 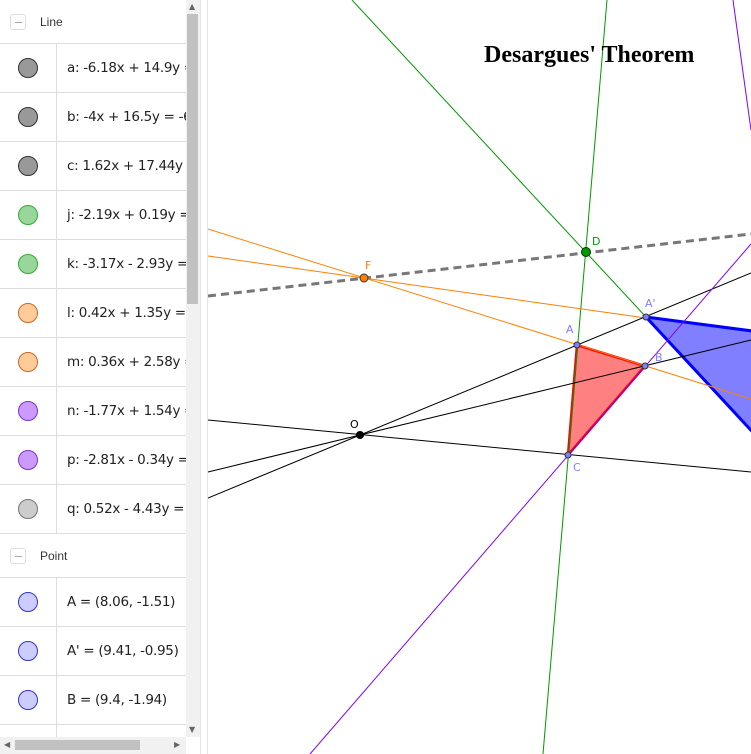 I want to click on label-f: F, so click(x=368, y=265).